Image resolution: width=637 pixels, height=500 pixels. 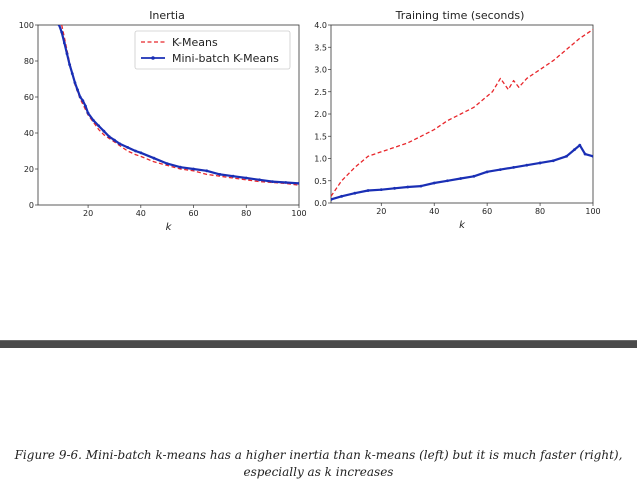 What do you see at coordinates (167, 15) in the screenshot?
I see `chart-title: Inertia` at bounding box center [167, 15].